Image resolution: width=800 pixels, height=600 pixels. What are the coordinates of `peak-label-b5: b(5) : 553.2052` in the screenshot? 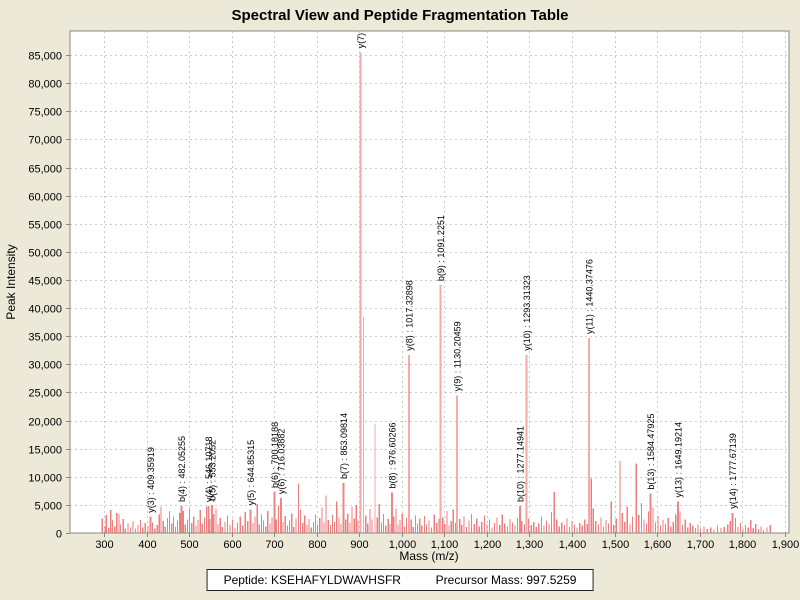 It's located at (212, 470).